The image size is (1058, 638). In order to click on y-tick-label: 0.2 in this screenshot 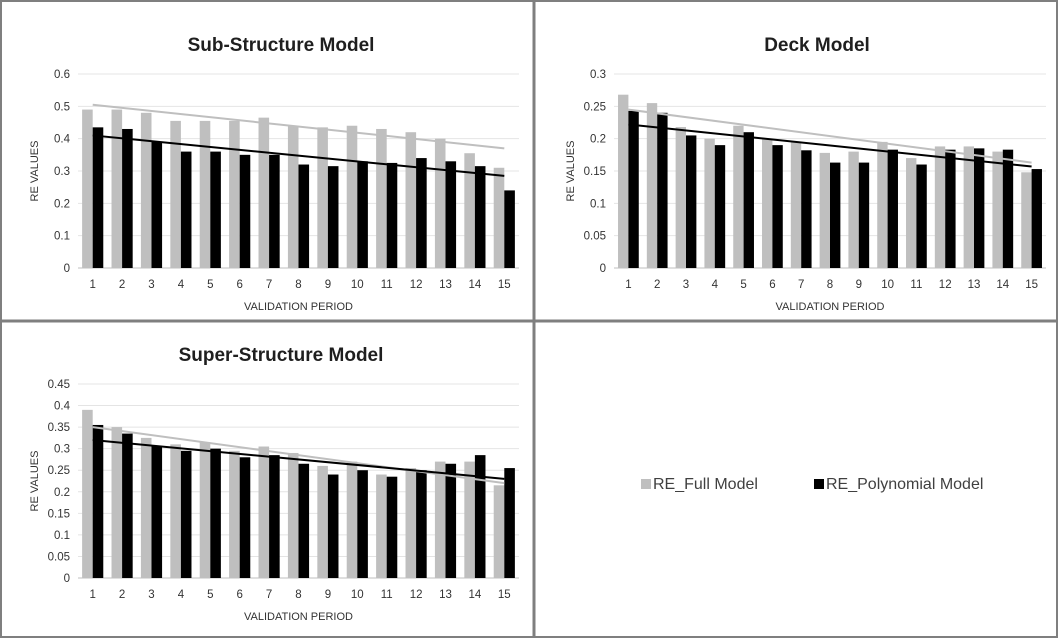, I will do `click(598, 140)`.